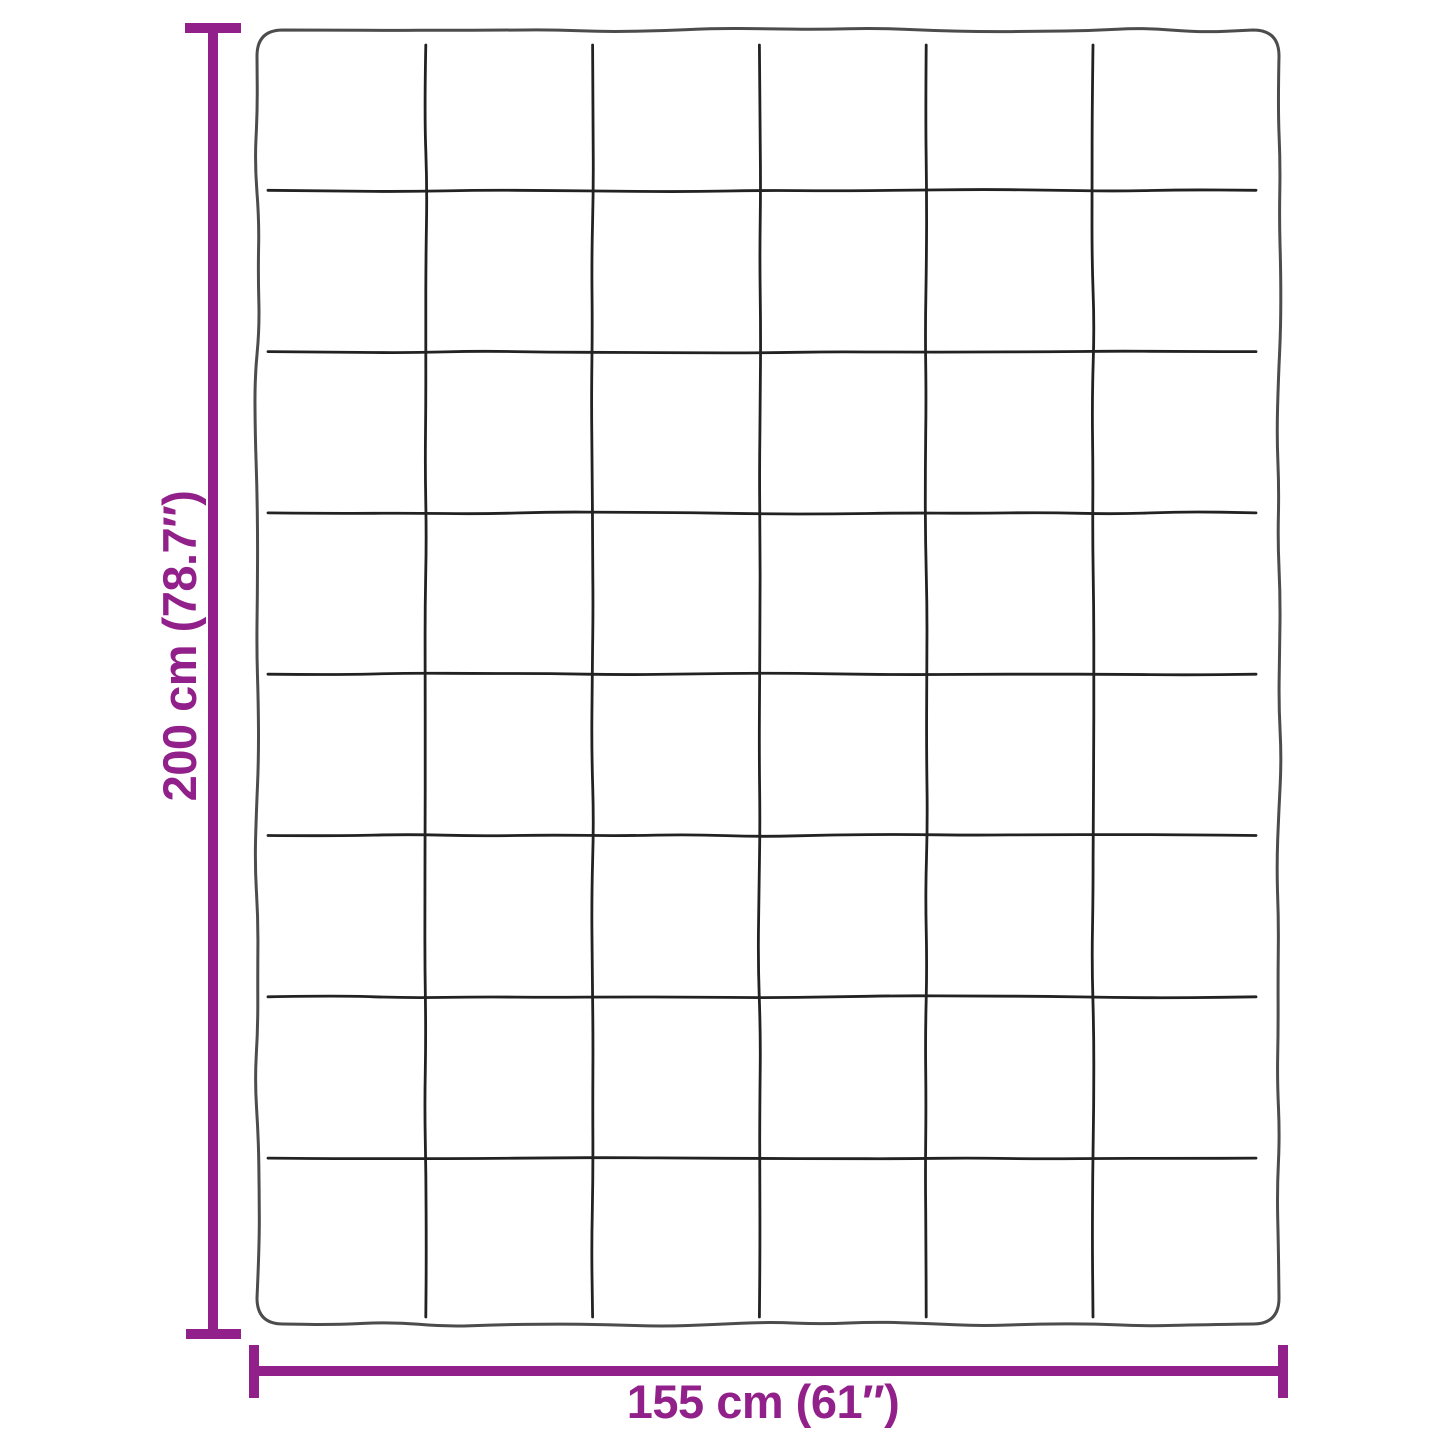 The image size is (1445, 1445). I want to click on height-dimension, so click(213, 681).